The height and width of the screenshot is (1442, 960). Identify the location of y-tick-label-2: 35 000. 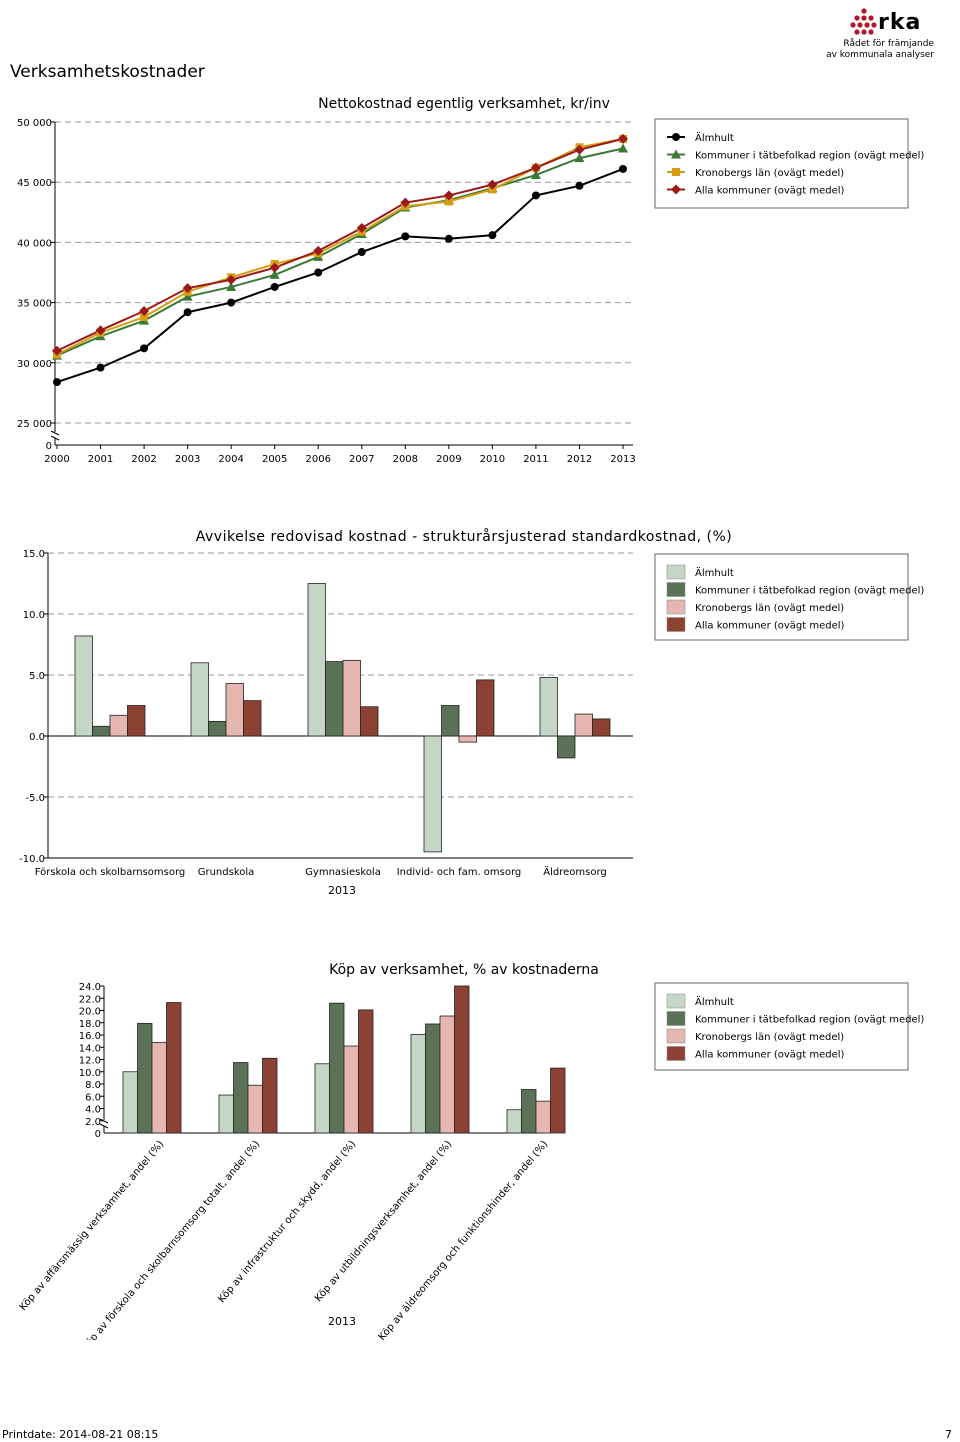
(34, 304).